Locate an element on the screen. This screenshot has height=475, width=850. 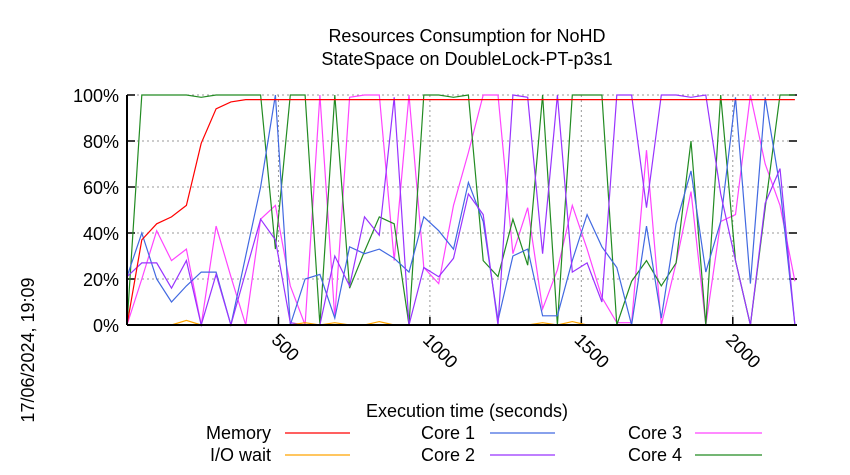
timestamp: 17/06/2024, 19:09 is located at coordinates (28, 349).